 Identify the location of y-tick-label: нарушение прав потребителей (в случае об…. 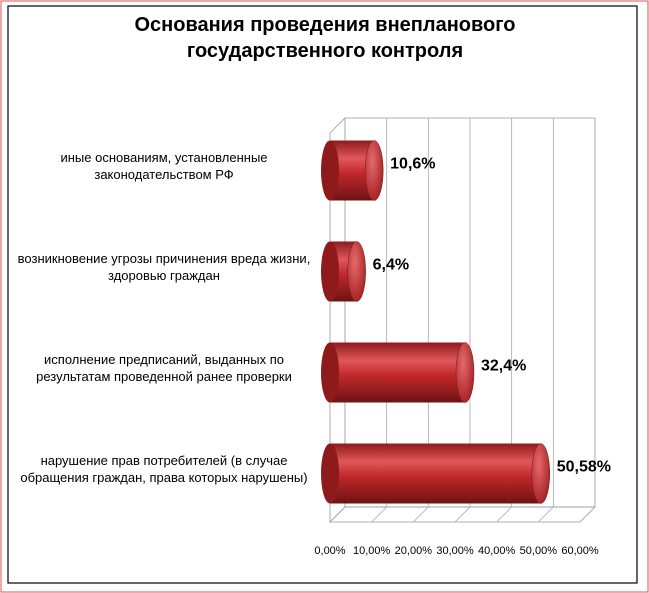
(164, 468).